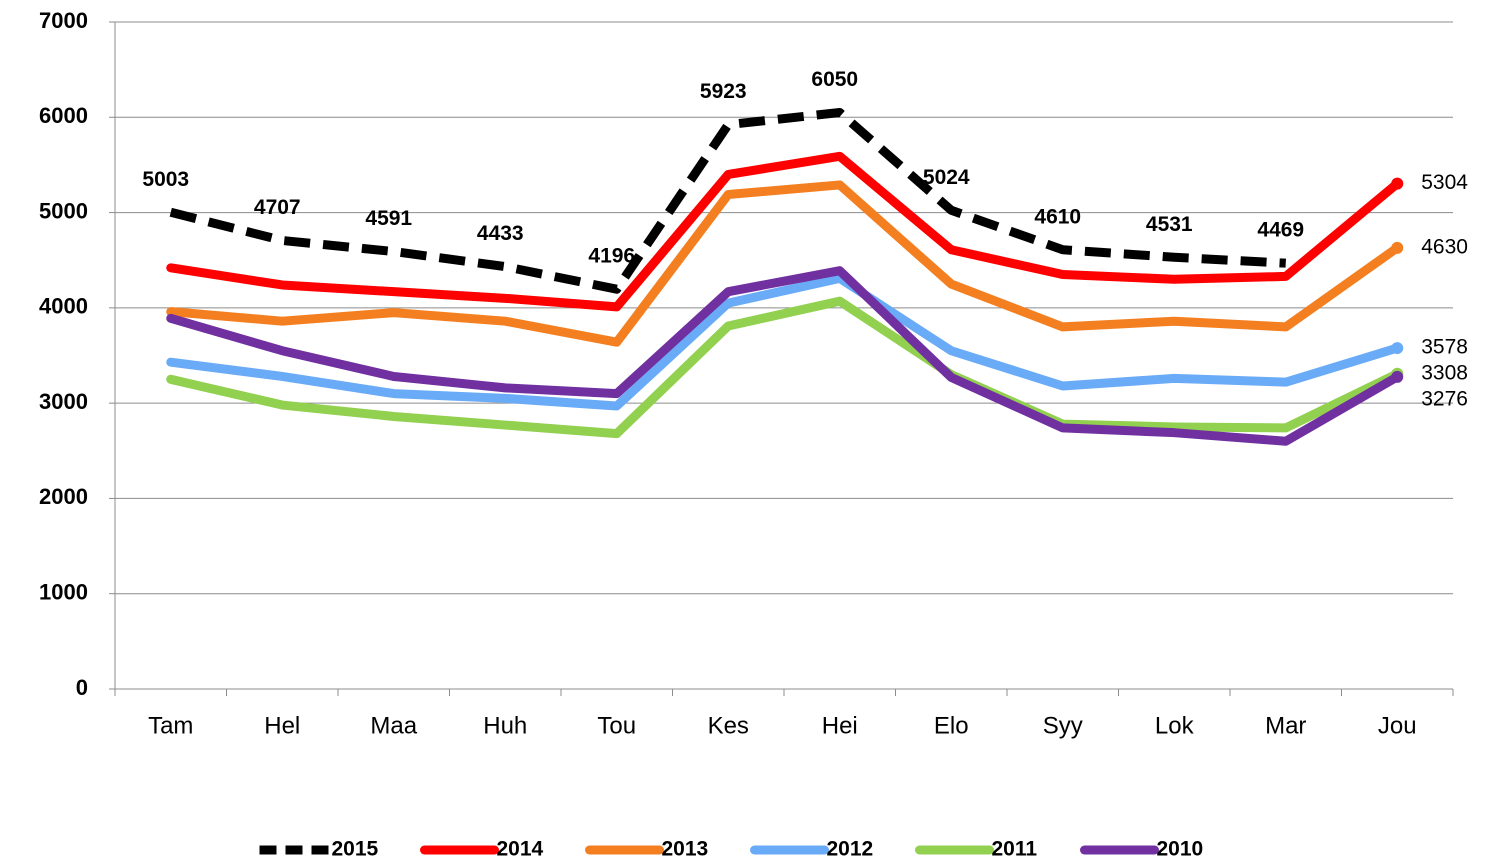 The image size is (1489, 862). Describe the element at coordinates (355, 849) in the screenshot. I see `legend-label: 2015` at that location.